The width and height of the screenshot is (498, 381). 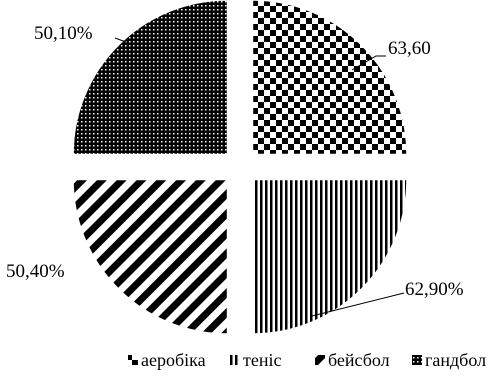 I want to click on data-label-теніс: 62,90%, so click(x=434, y=289).